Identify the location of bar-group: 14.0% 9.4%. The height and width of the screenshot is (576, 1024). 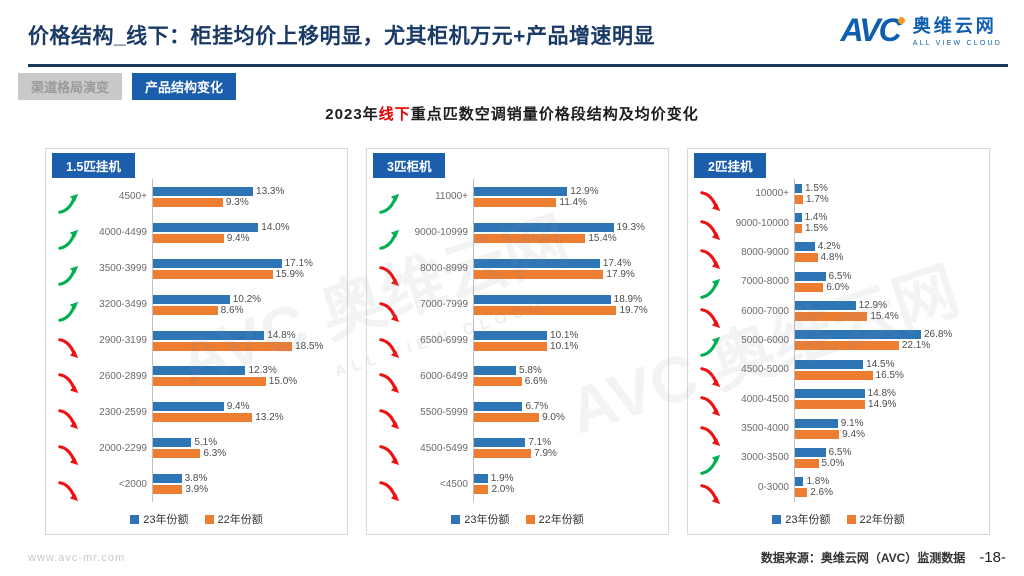
(246, 232).